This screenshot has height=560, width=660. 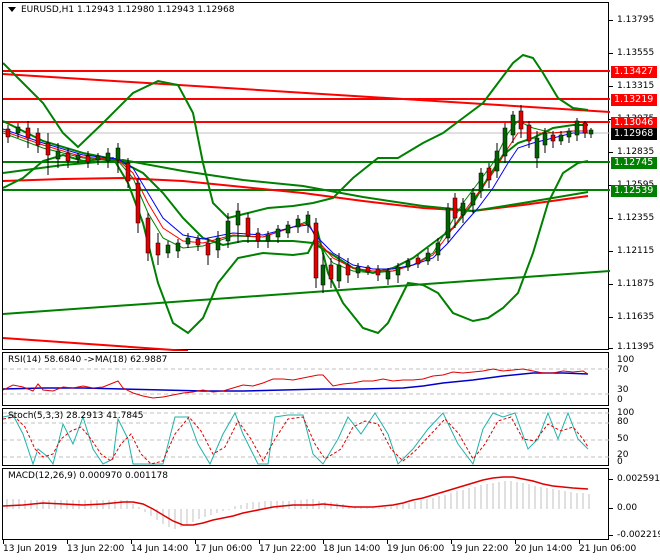 I want to click on stochastic-canvas, so click(x=306, y=438).